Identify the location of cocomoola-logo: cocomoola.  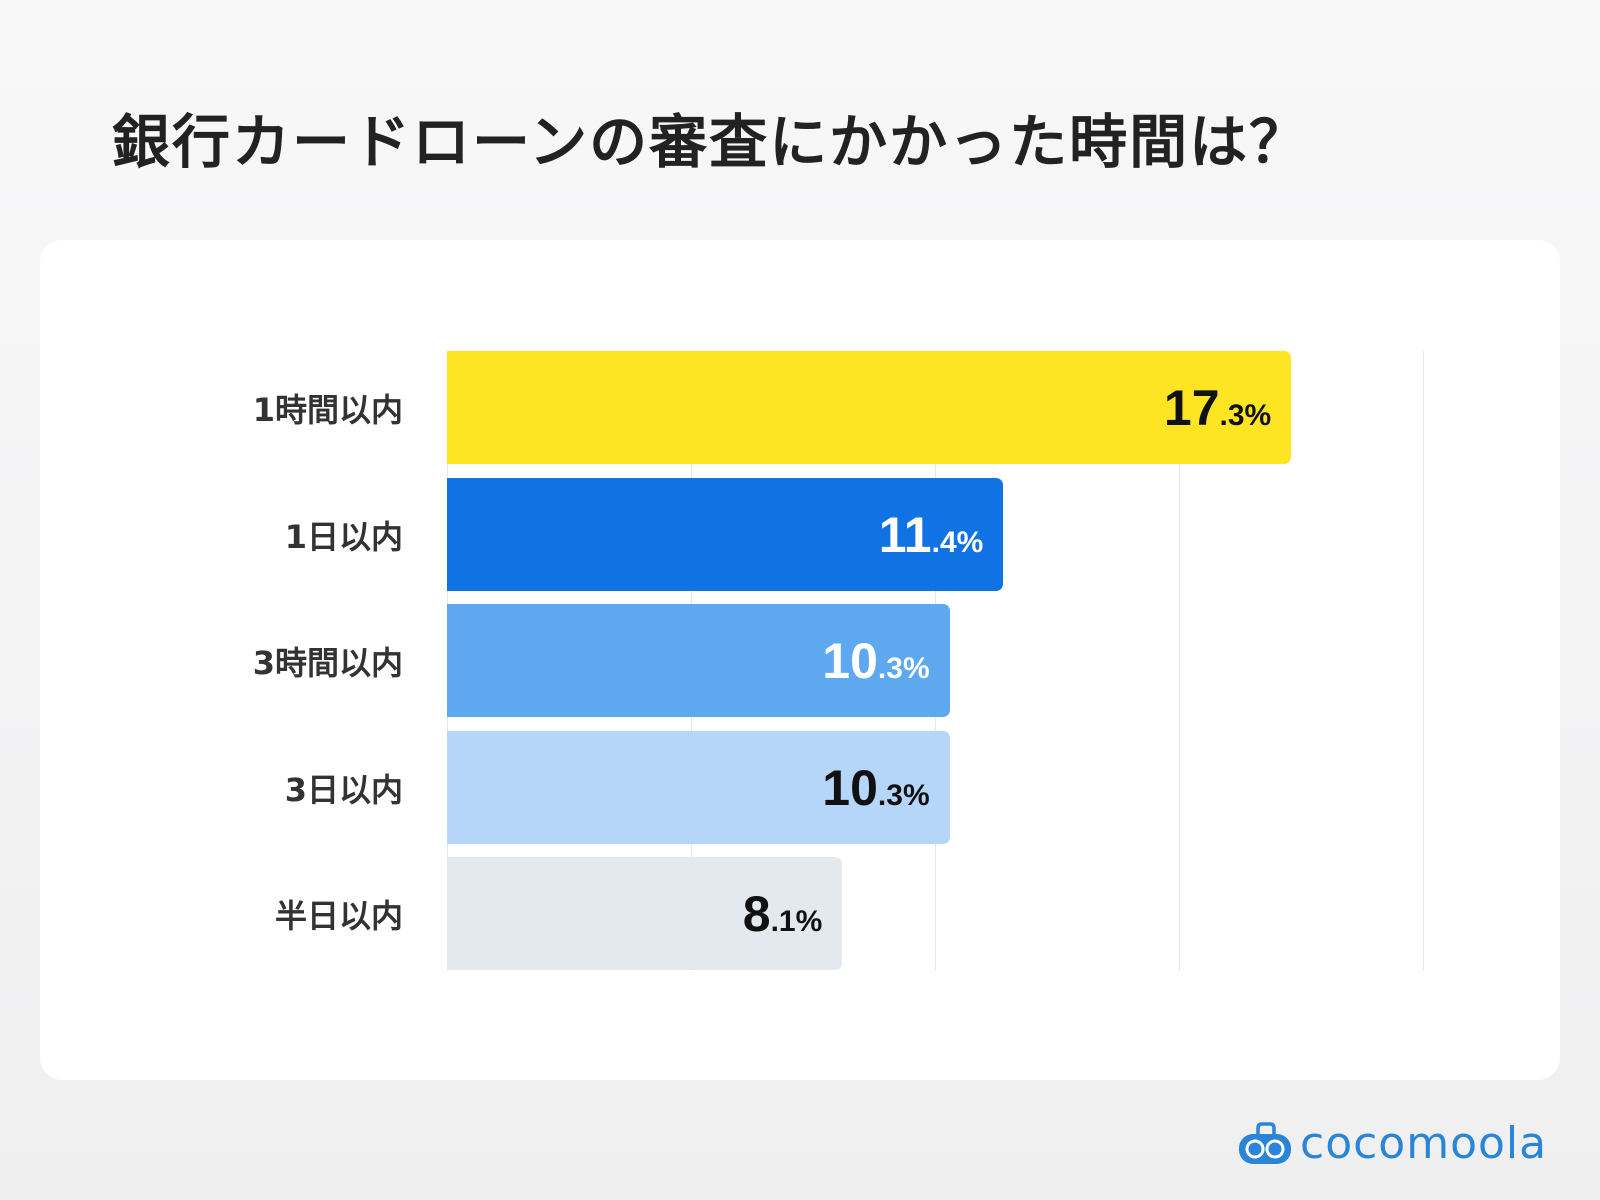
(1392, 1143).